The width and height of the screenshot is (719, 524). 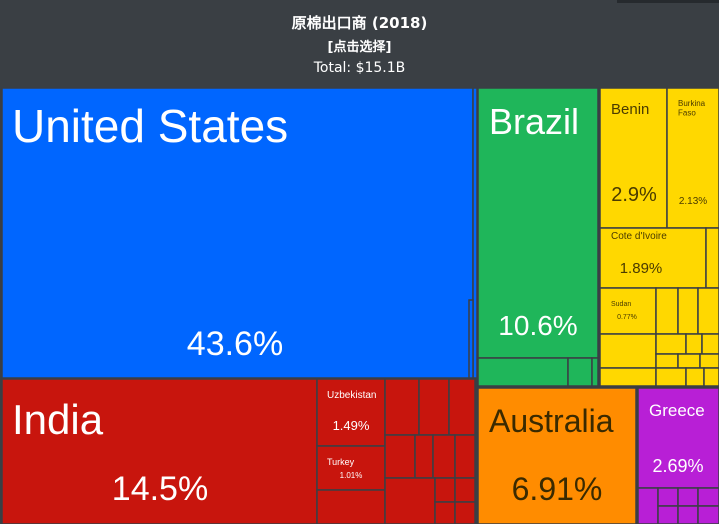 I want to click on tile-burkina-faso-name: Burkina Faso, so click(x=692, y=108).